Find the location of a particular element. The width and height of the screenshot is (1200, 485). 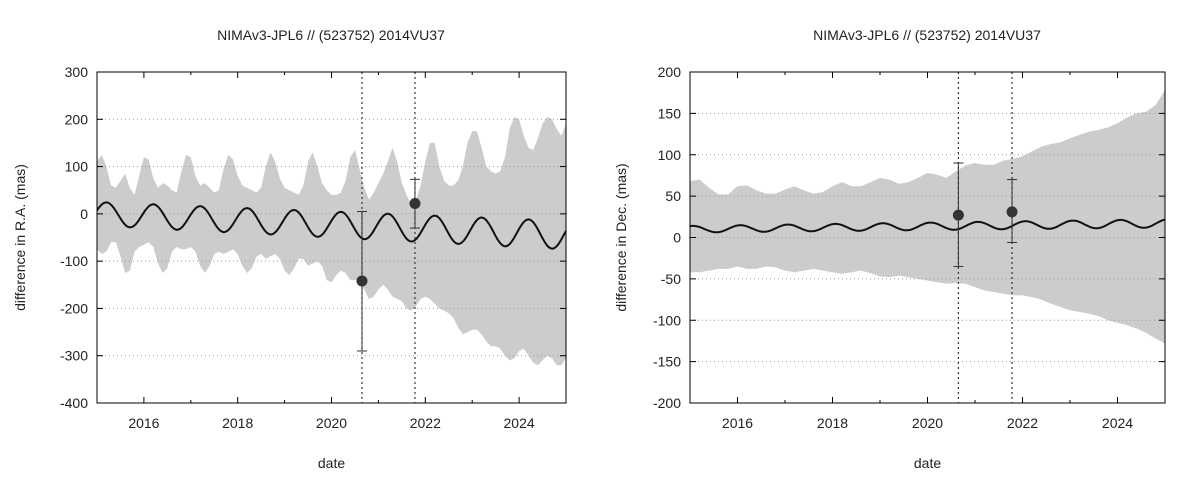

y-tick-label: -50 is located at coordinates (671, 279).